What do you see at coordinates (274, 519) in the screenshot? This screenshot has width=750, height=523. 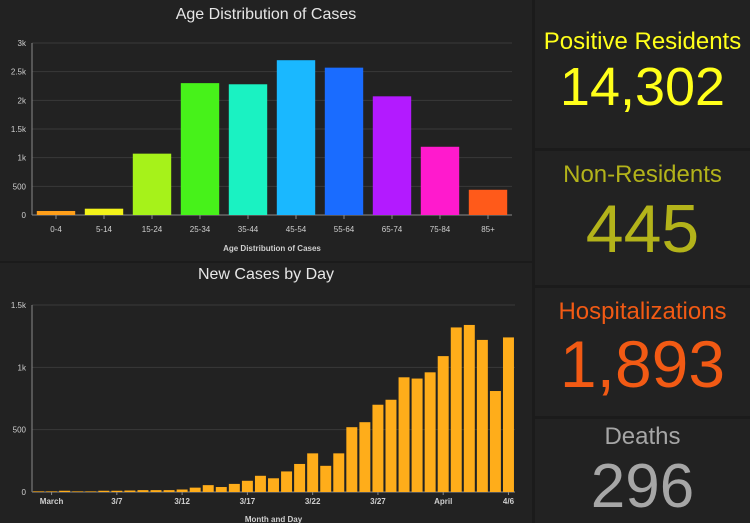 I see `x-axis-title: Month and Day` at bounding box center [274, 519].